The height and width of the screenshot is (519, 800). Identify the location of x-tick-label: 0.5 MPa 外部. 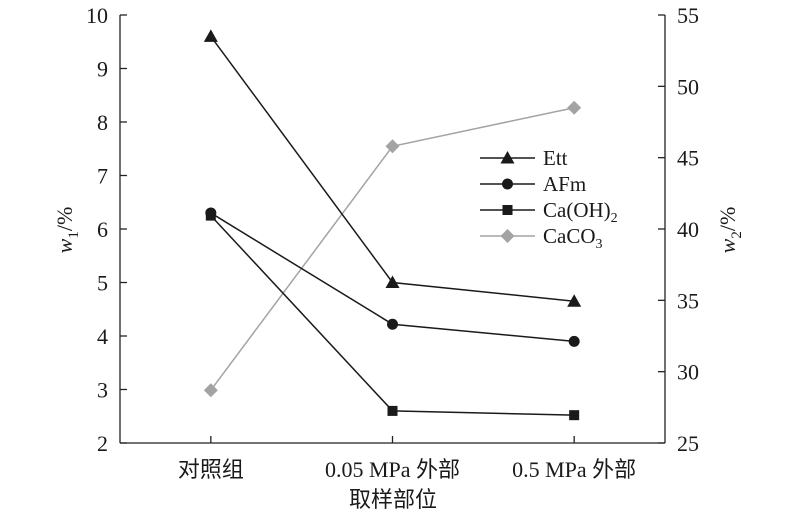
(574, 469).